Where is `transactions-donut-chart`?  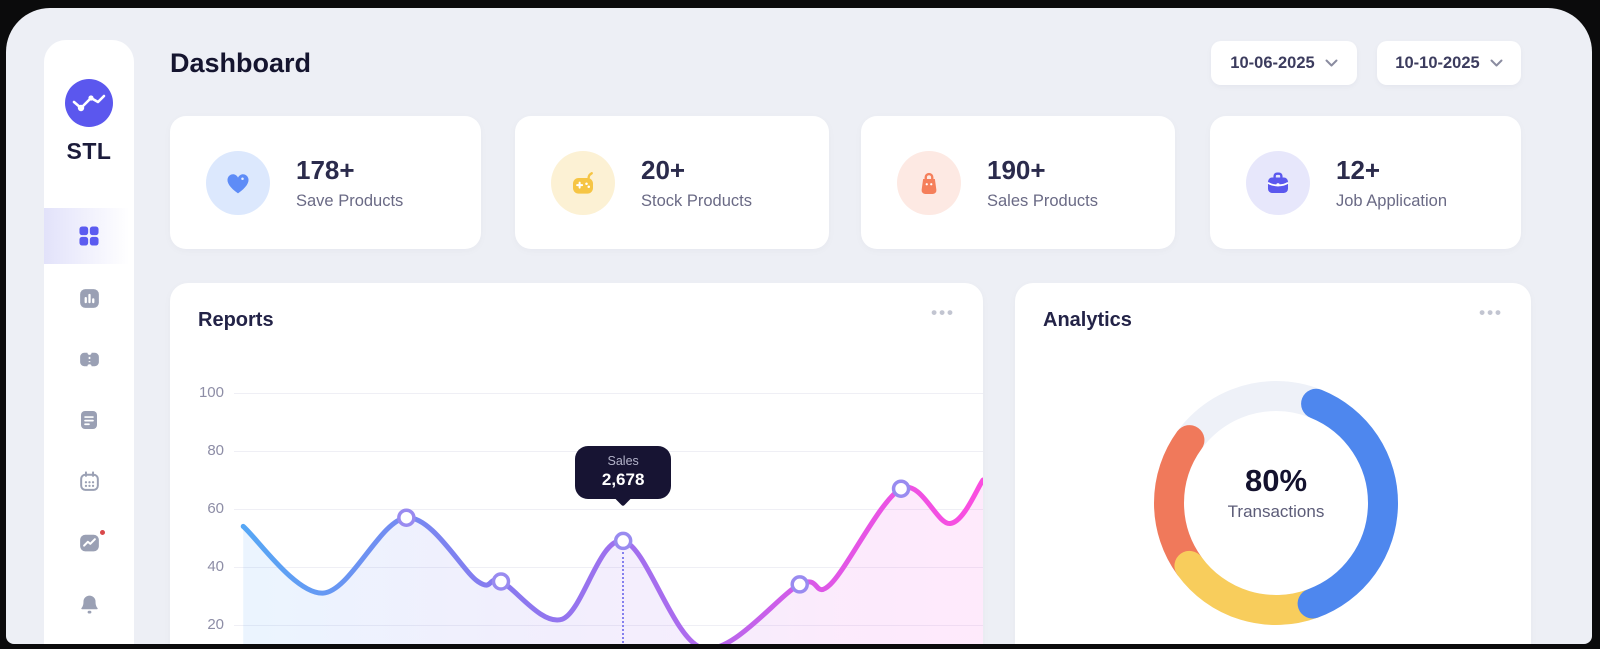 transactions-donut-chart is located at coordinates (1276, 503).